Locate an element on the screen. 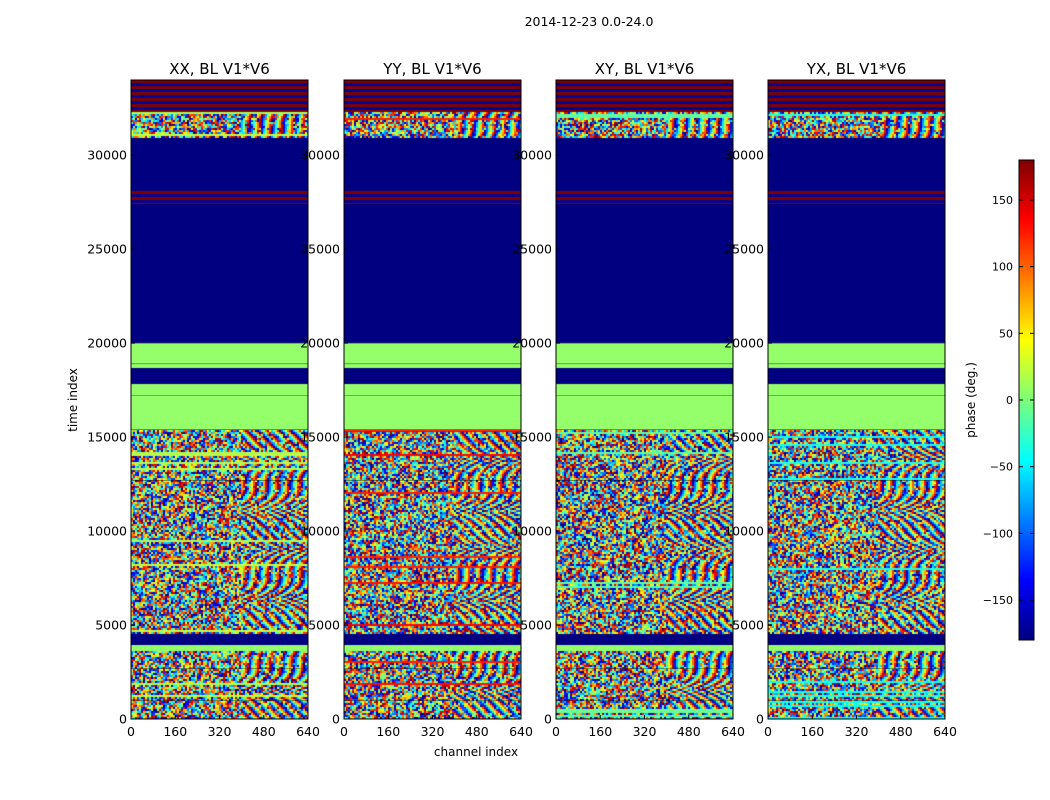 This screenshot has height=800, width=1050. colorbar-tick-label: −100 is located at coordinates (998, 533).